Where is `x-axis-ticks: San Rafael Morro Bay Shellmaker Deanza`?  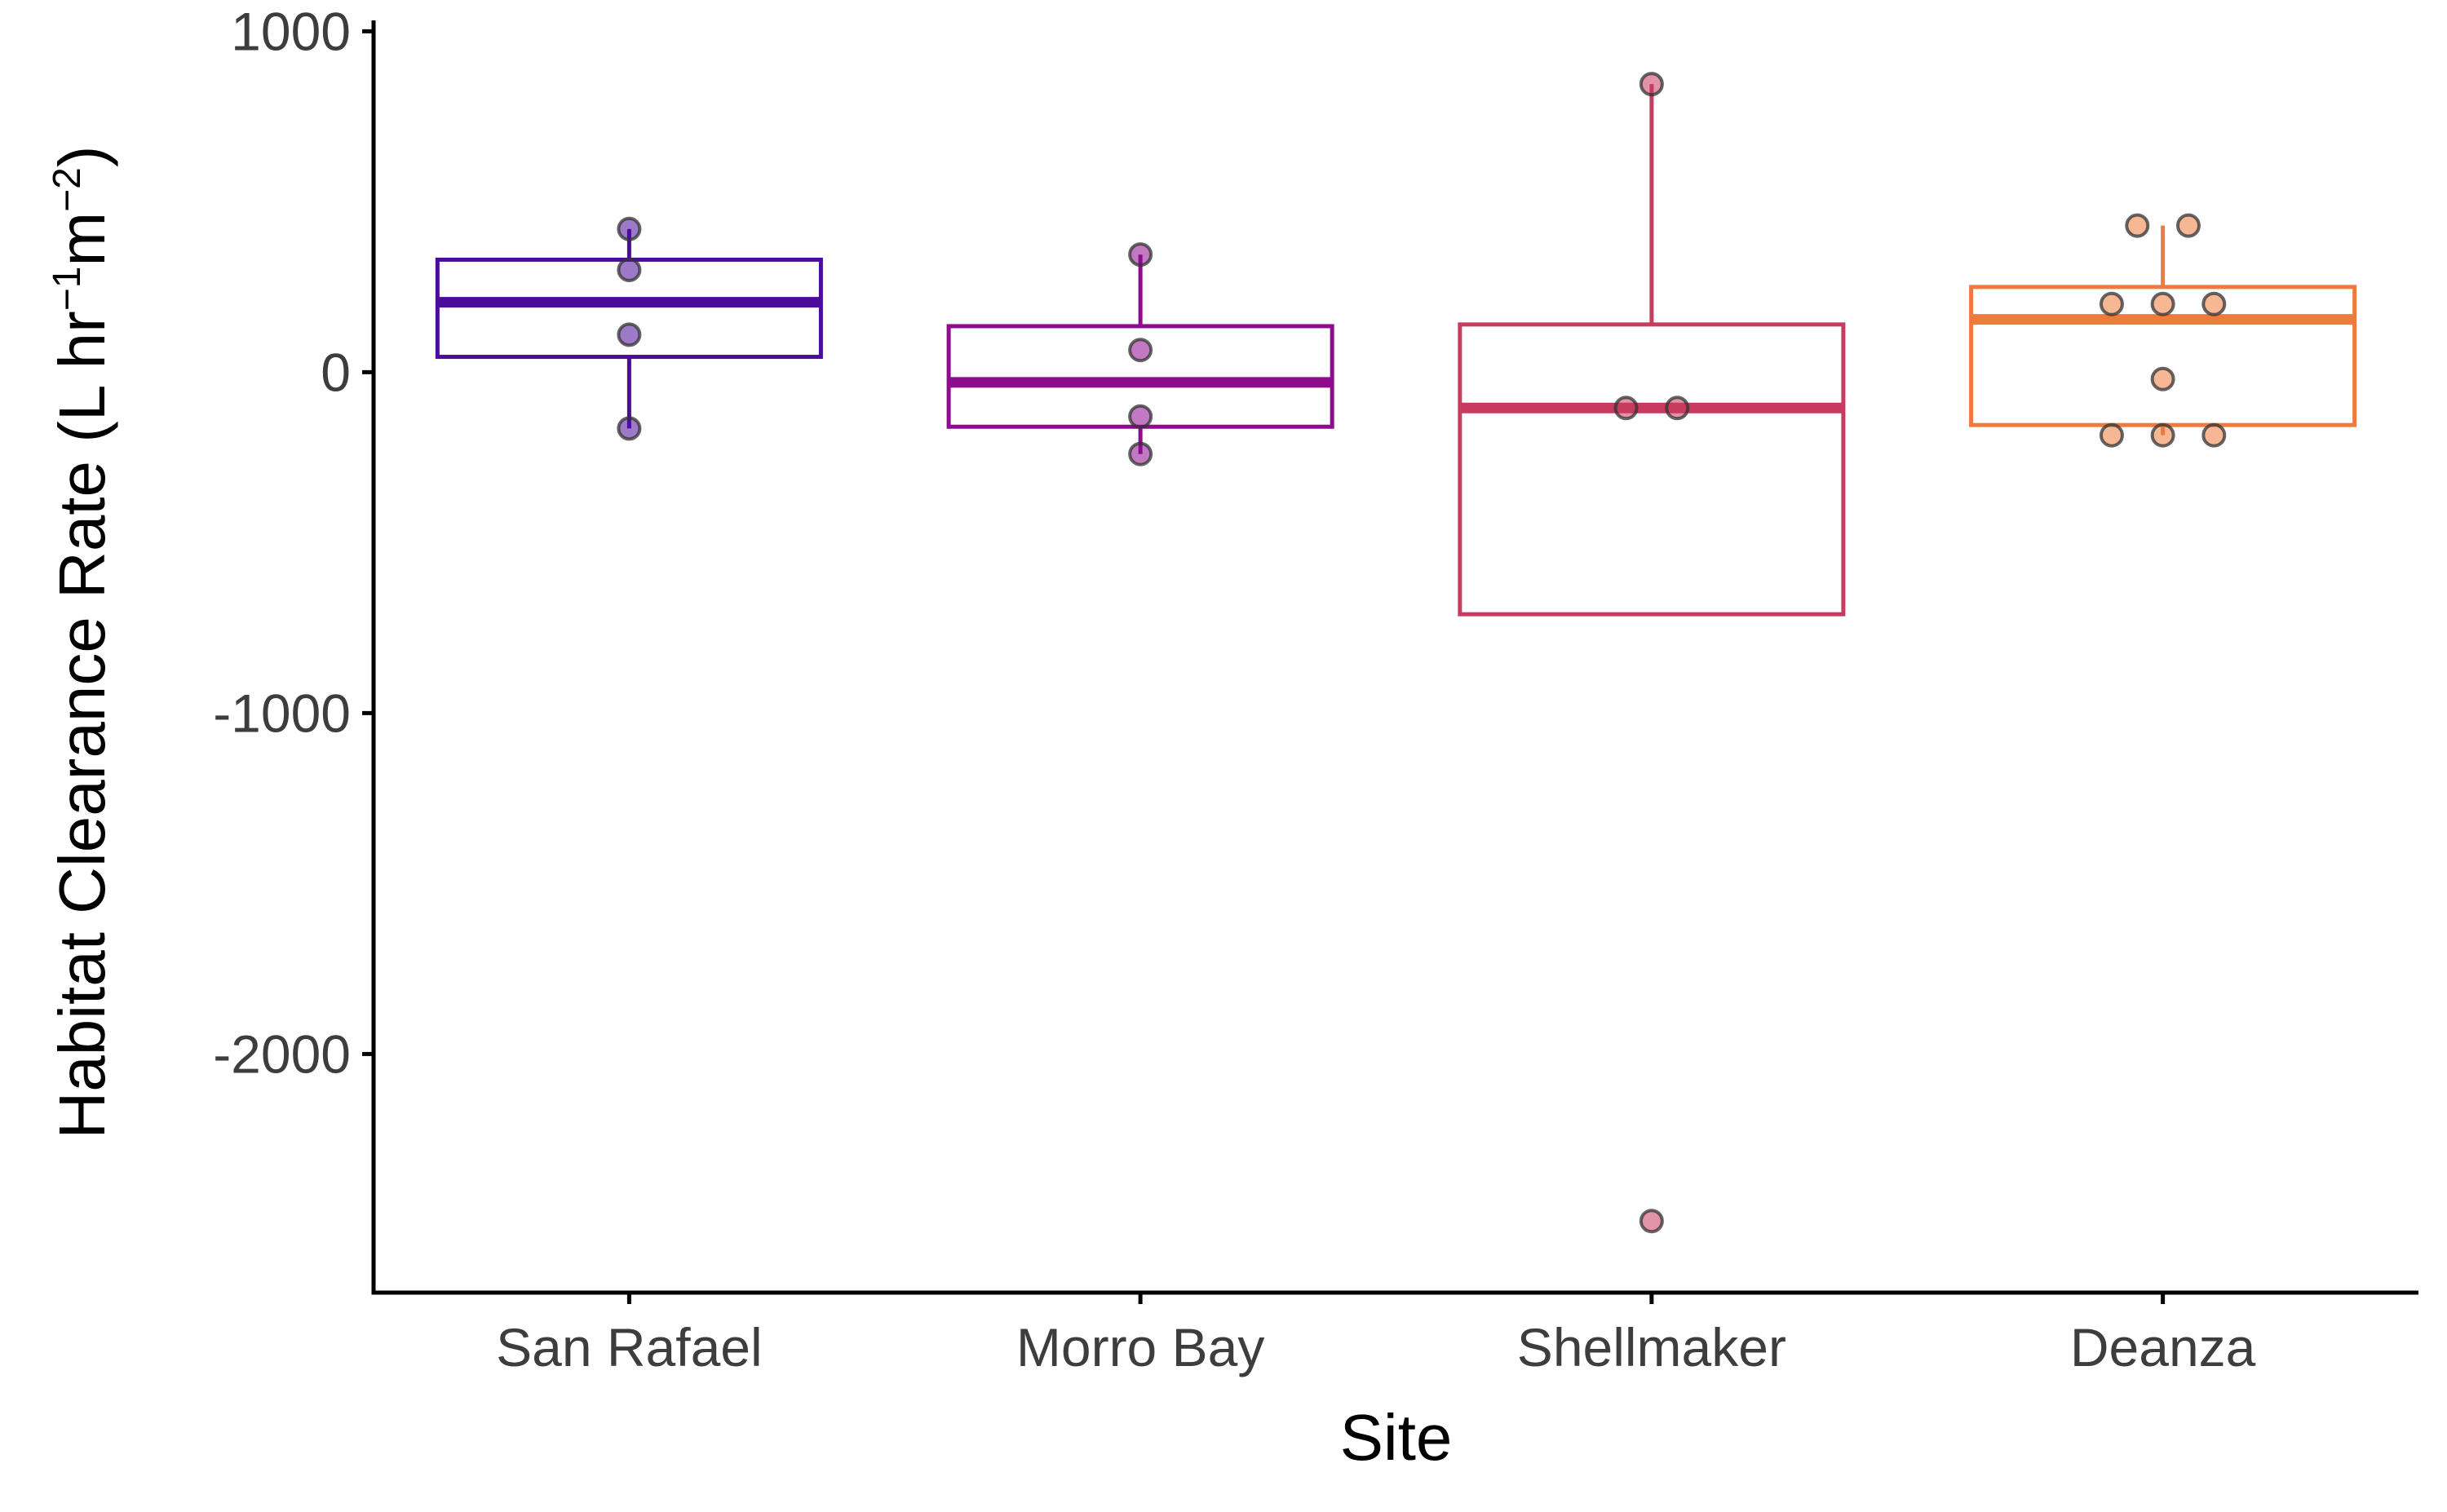 x-axis-ticks: San Rafael Morro Bay Shellmaker Deanza is located at coordinates (1376, 1335).